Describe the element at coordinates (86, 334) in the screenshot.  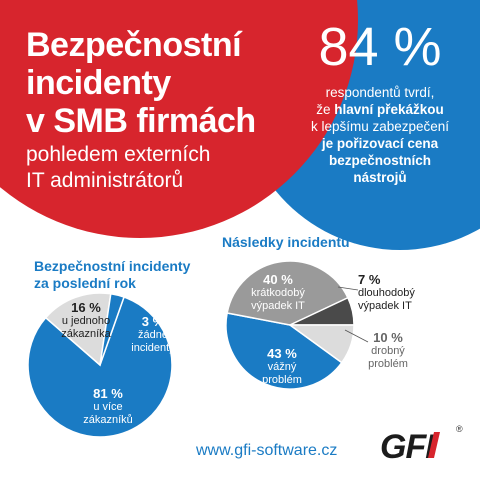
I see `chart1-label-16-line2: zákazníka` at that location.